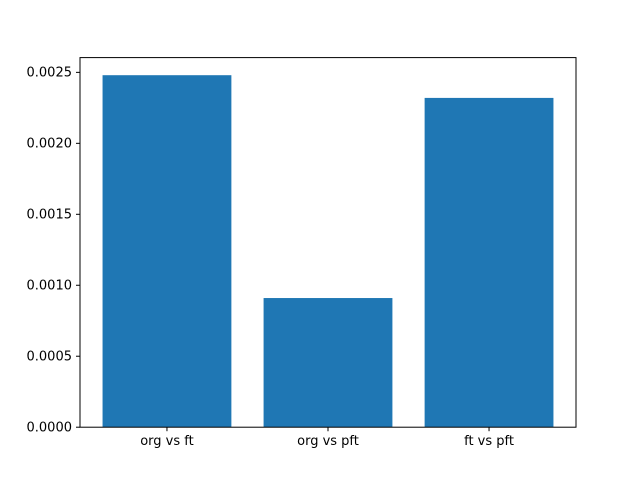 The width and height of the screenshot is (640, 480). I want to click on y-tick-label: 0.0020, so click(50, 143).